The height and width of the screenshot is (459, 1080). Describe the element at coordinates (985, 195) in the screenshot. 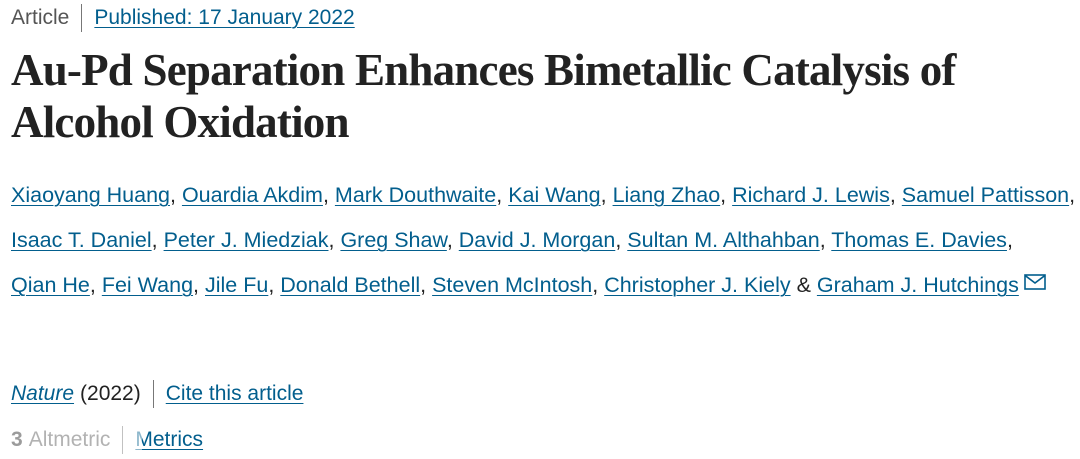

I see `author-link: Samuel Pattisson` at that location.